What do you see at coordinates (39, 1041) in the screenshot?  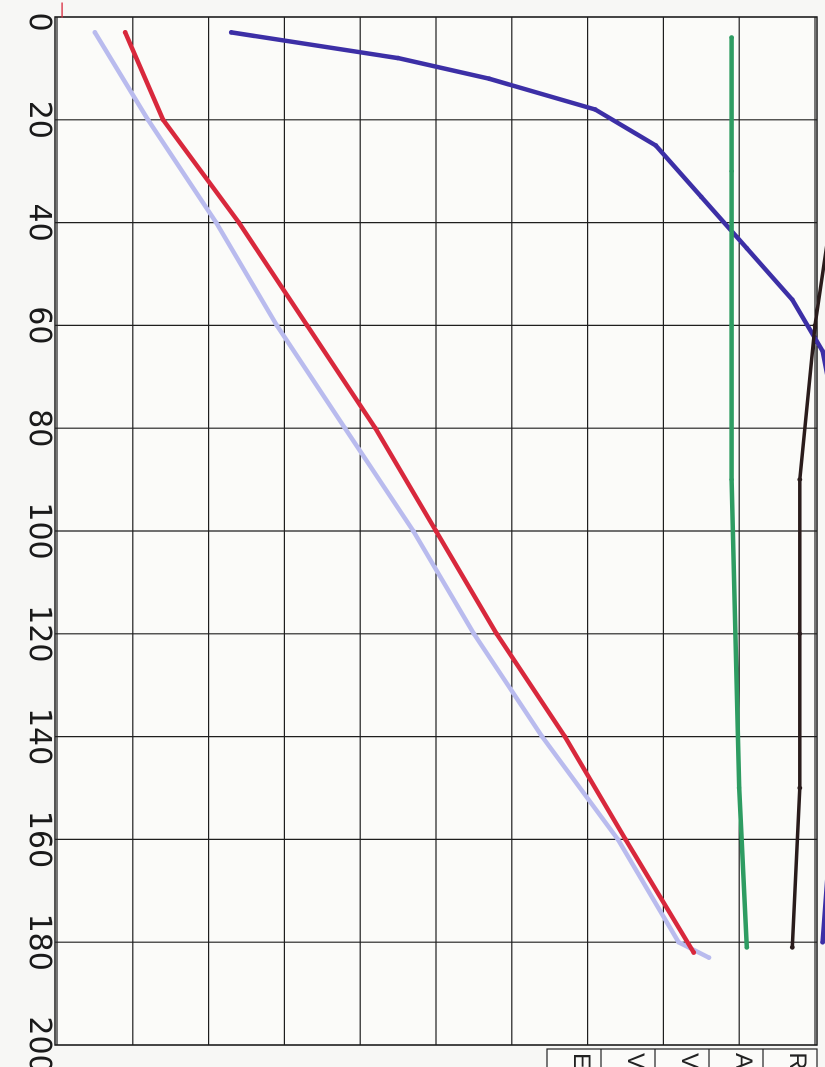 I see `depth-tick-label-10: 200` at bounding box center [39, 1041].